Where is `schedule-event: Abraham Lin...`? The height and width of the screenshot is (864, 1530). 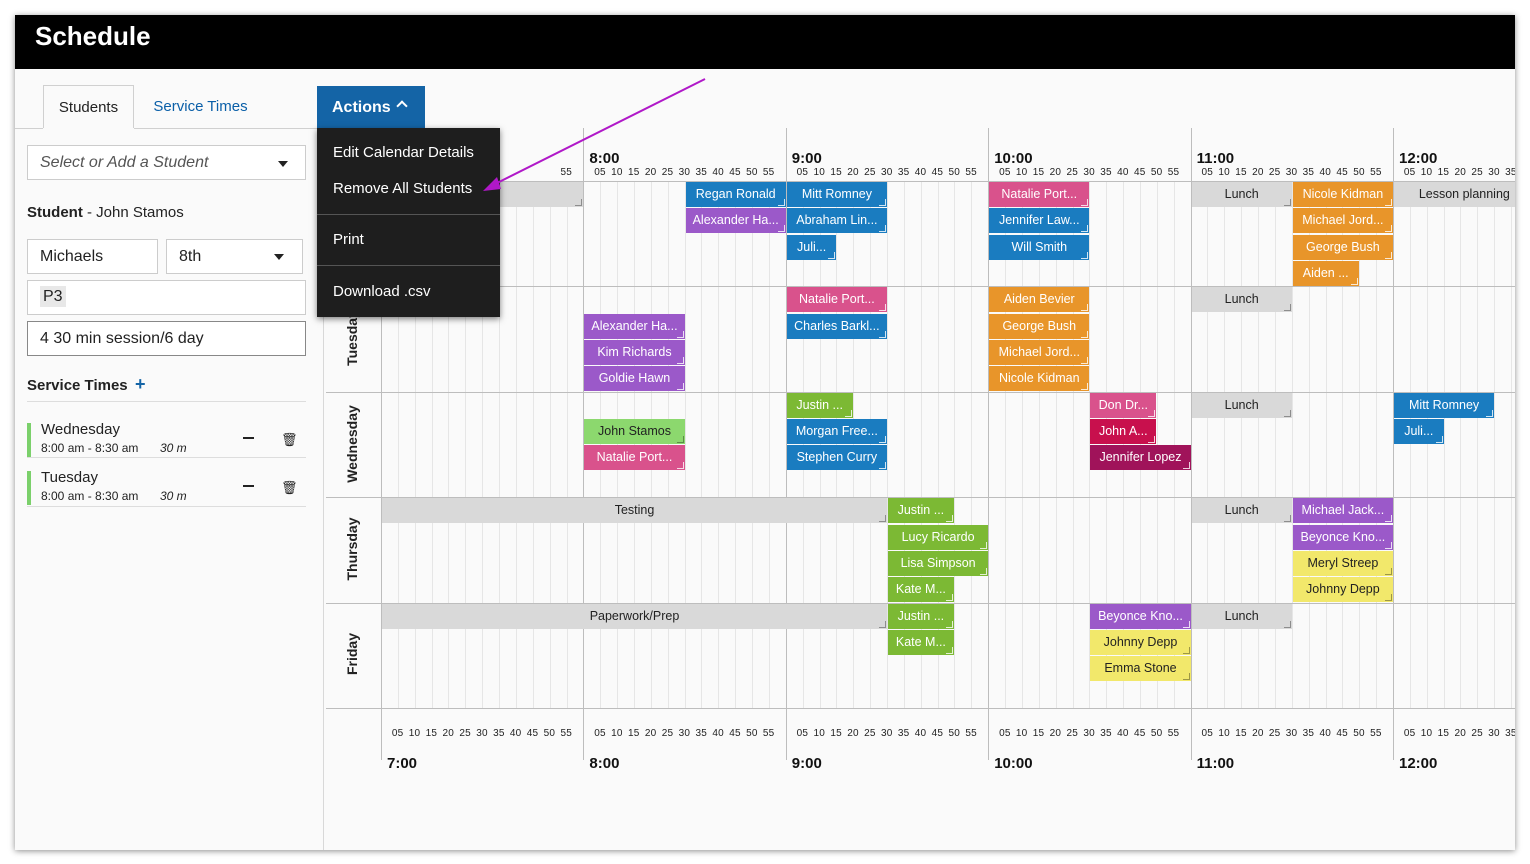
schedule-event: Abraham Lin... is located at coordinates (836, 221).